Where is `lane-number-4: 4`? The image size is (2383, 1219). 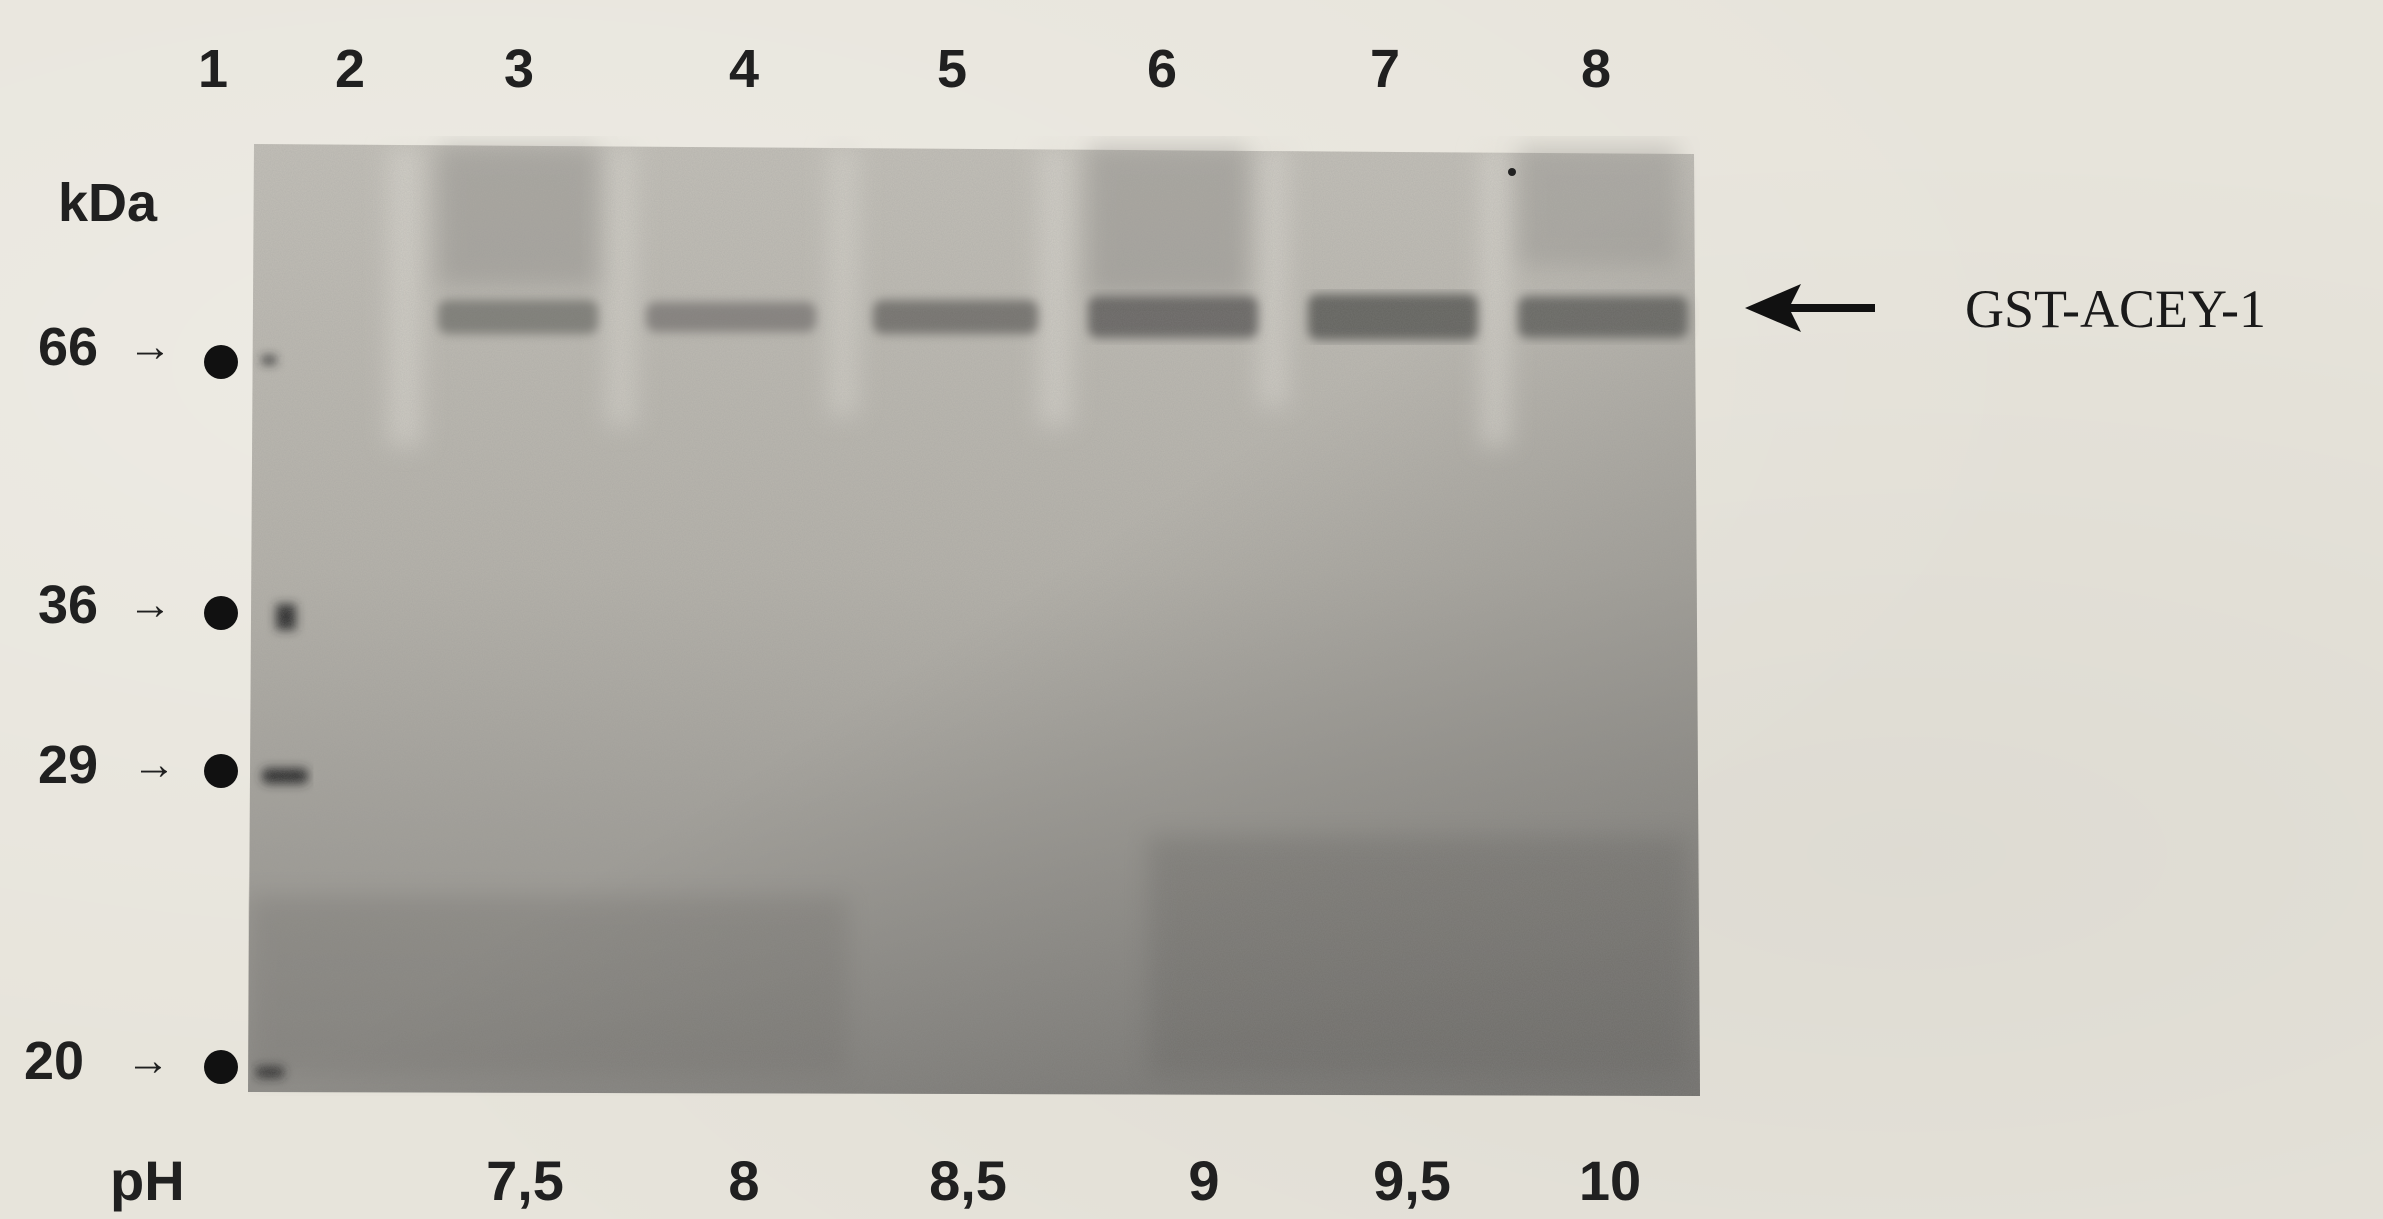 lane-number-4: 4 is located at coordinates (744, 69).